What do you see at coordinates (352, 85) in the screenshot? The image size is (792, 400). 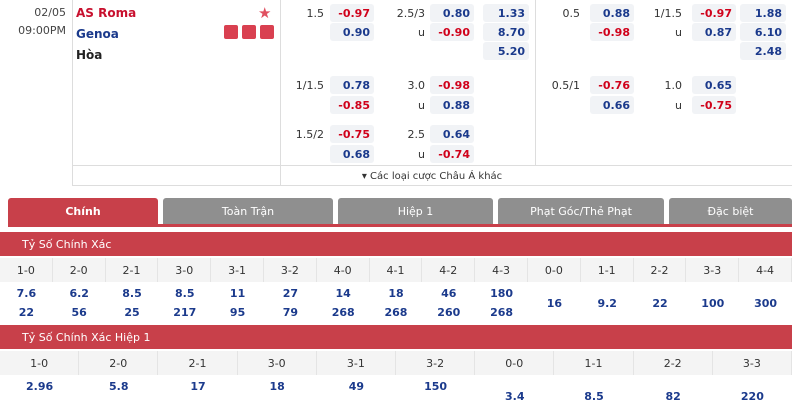 I see `odds: 0.78` at bounding box center [352, 85].